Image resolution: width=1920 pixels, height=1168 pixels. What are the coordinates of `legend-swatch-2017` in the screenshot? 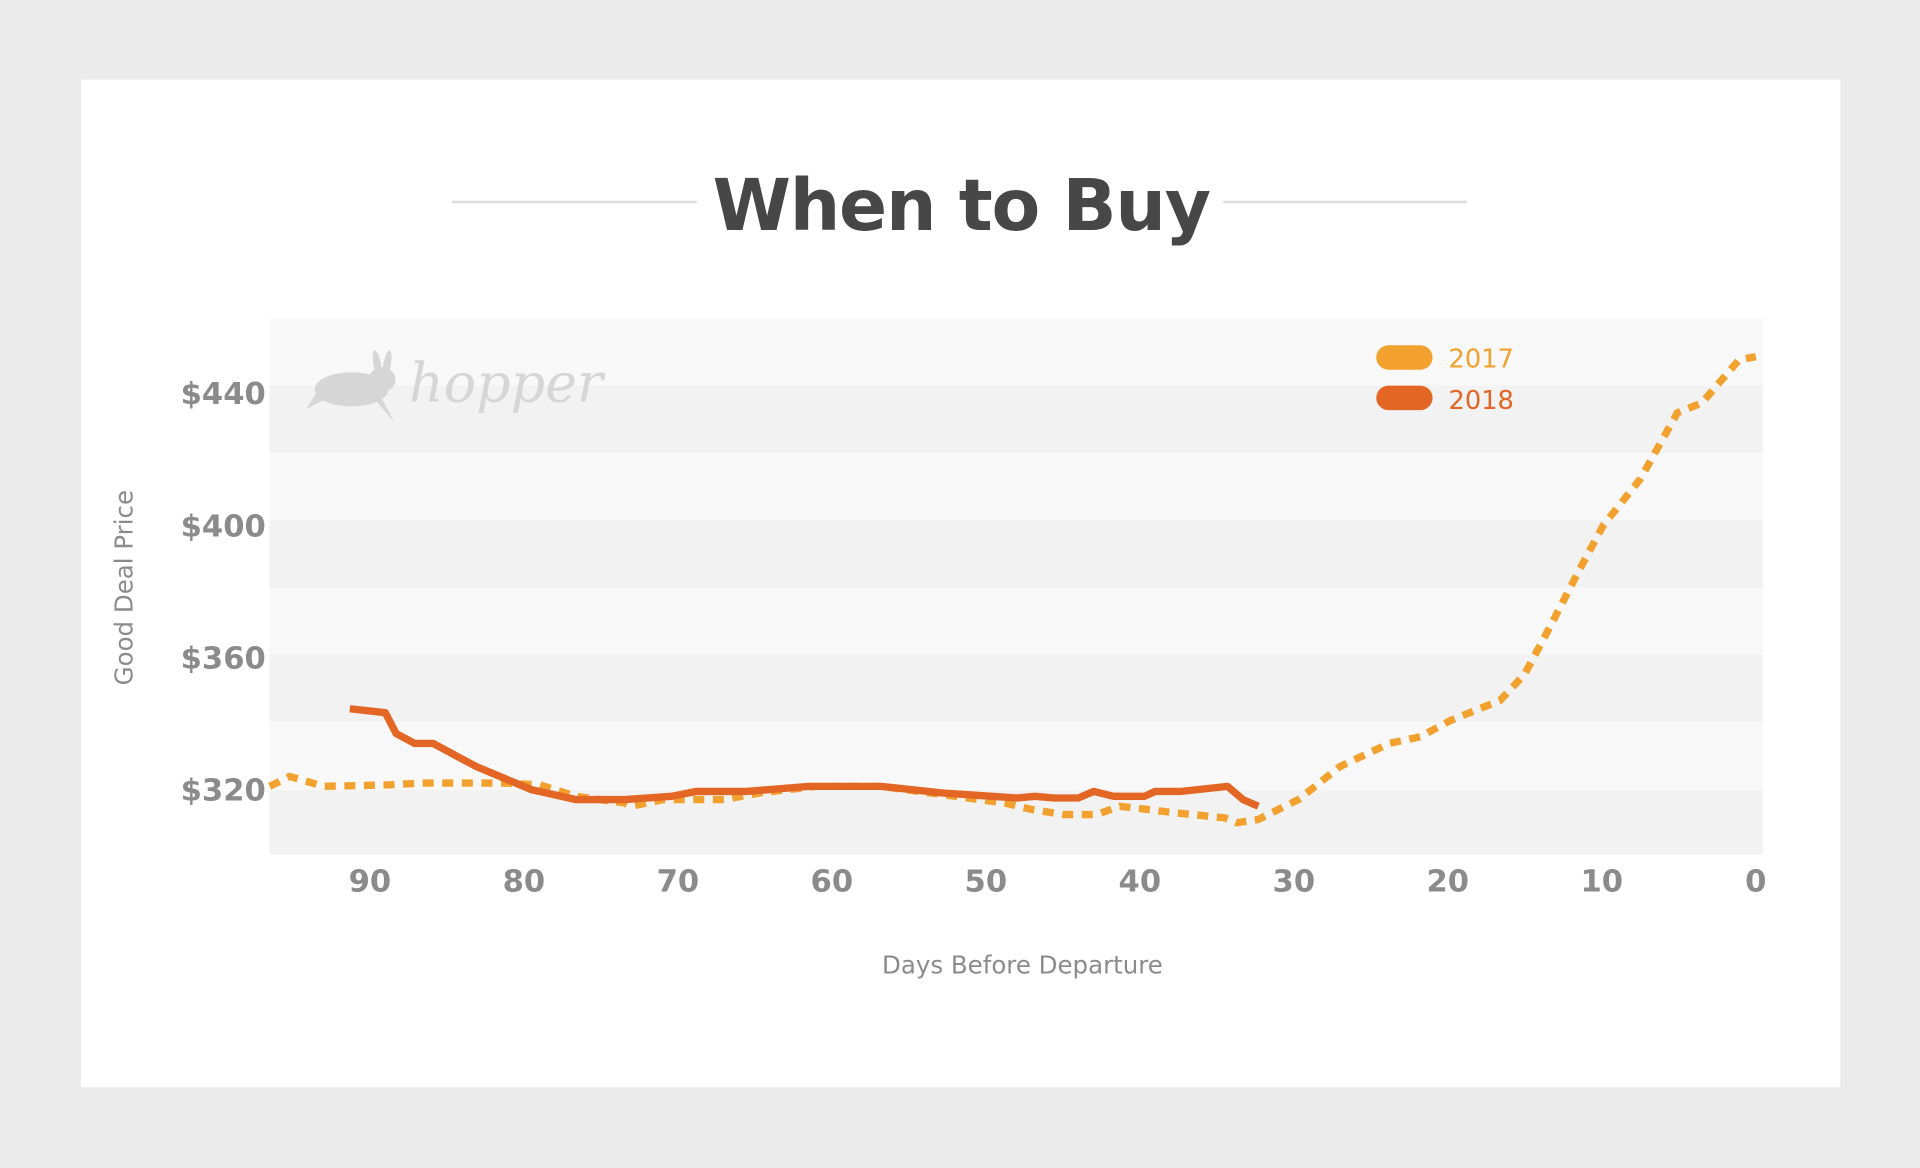 It's located at (1404, 357).